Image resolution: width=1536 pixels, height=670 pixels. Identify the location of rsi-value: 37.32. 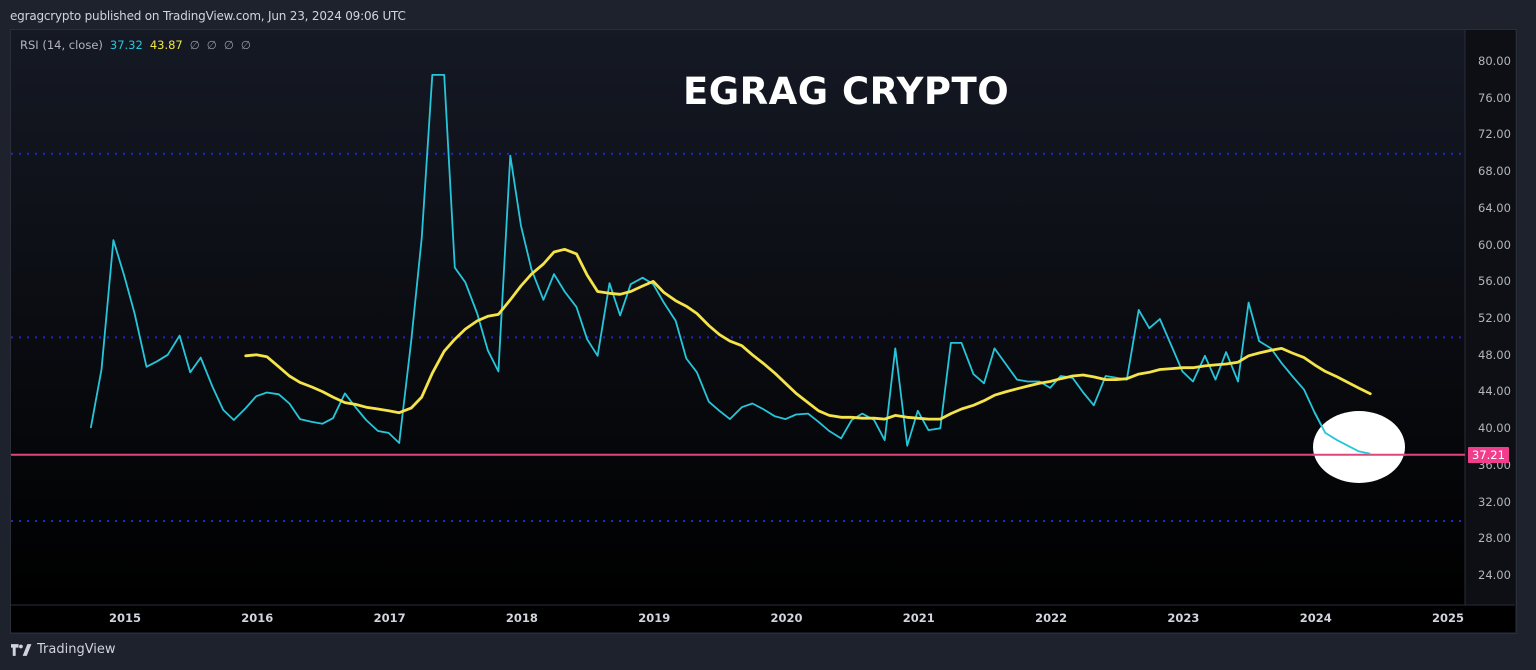
(126, 45).